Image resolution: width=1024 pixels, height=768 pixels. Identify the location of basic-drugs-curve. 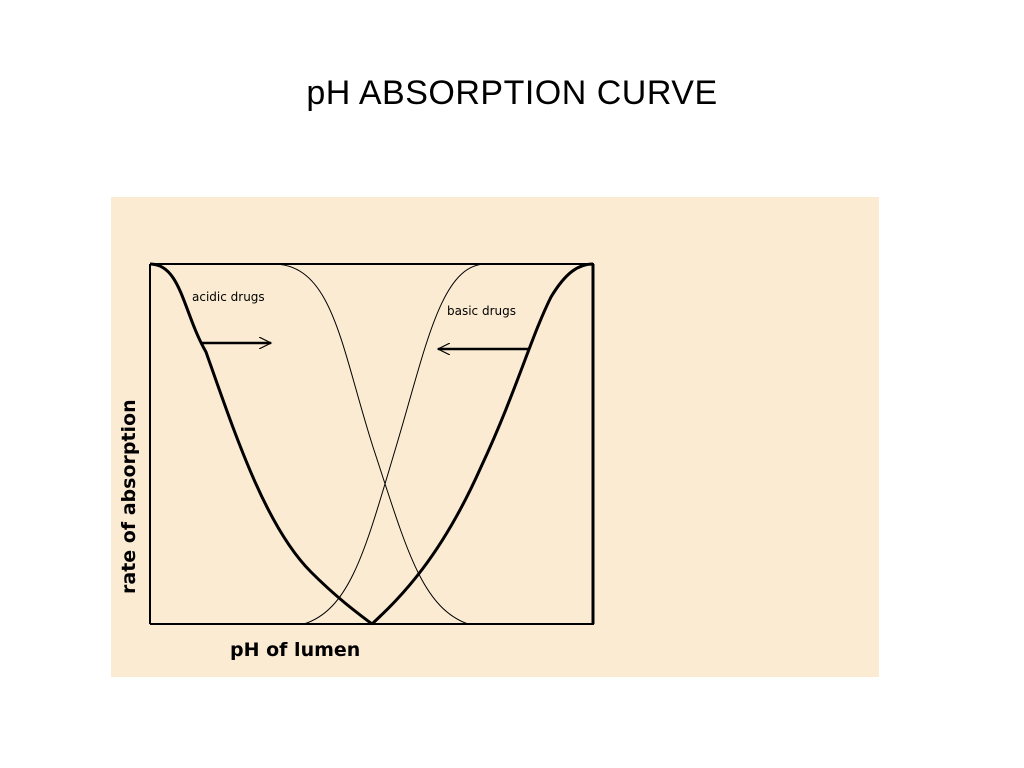
(482, 444).